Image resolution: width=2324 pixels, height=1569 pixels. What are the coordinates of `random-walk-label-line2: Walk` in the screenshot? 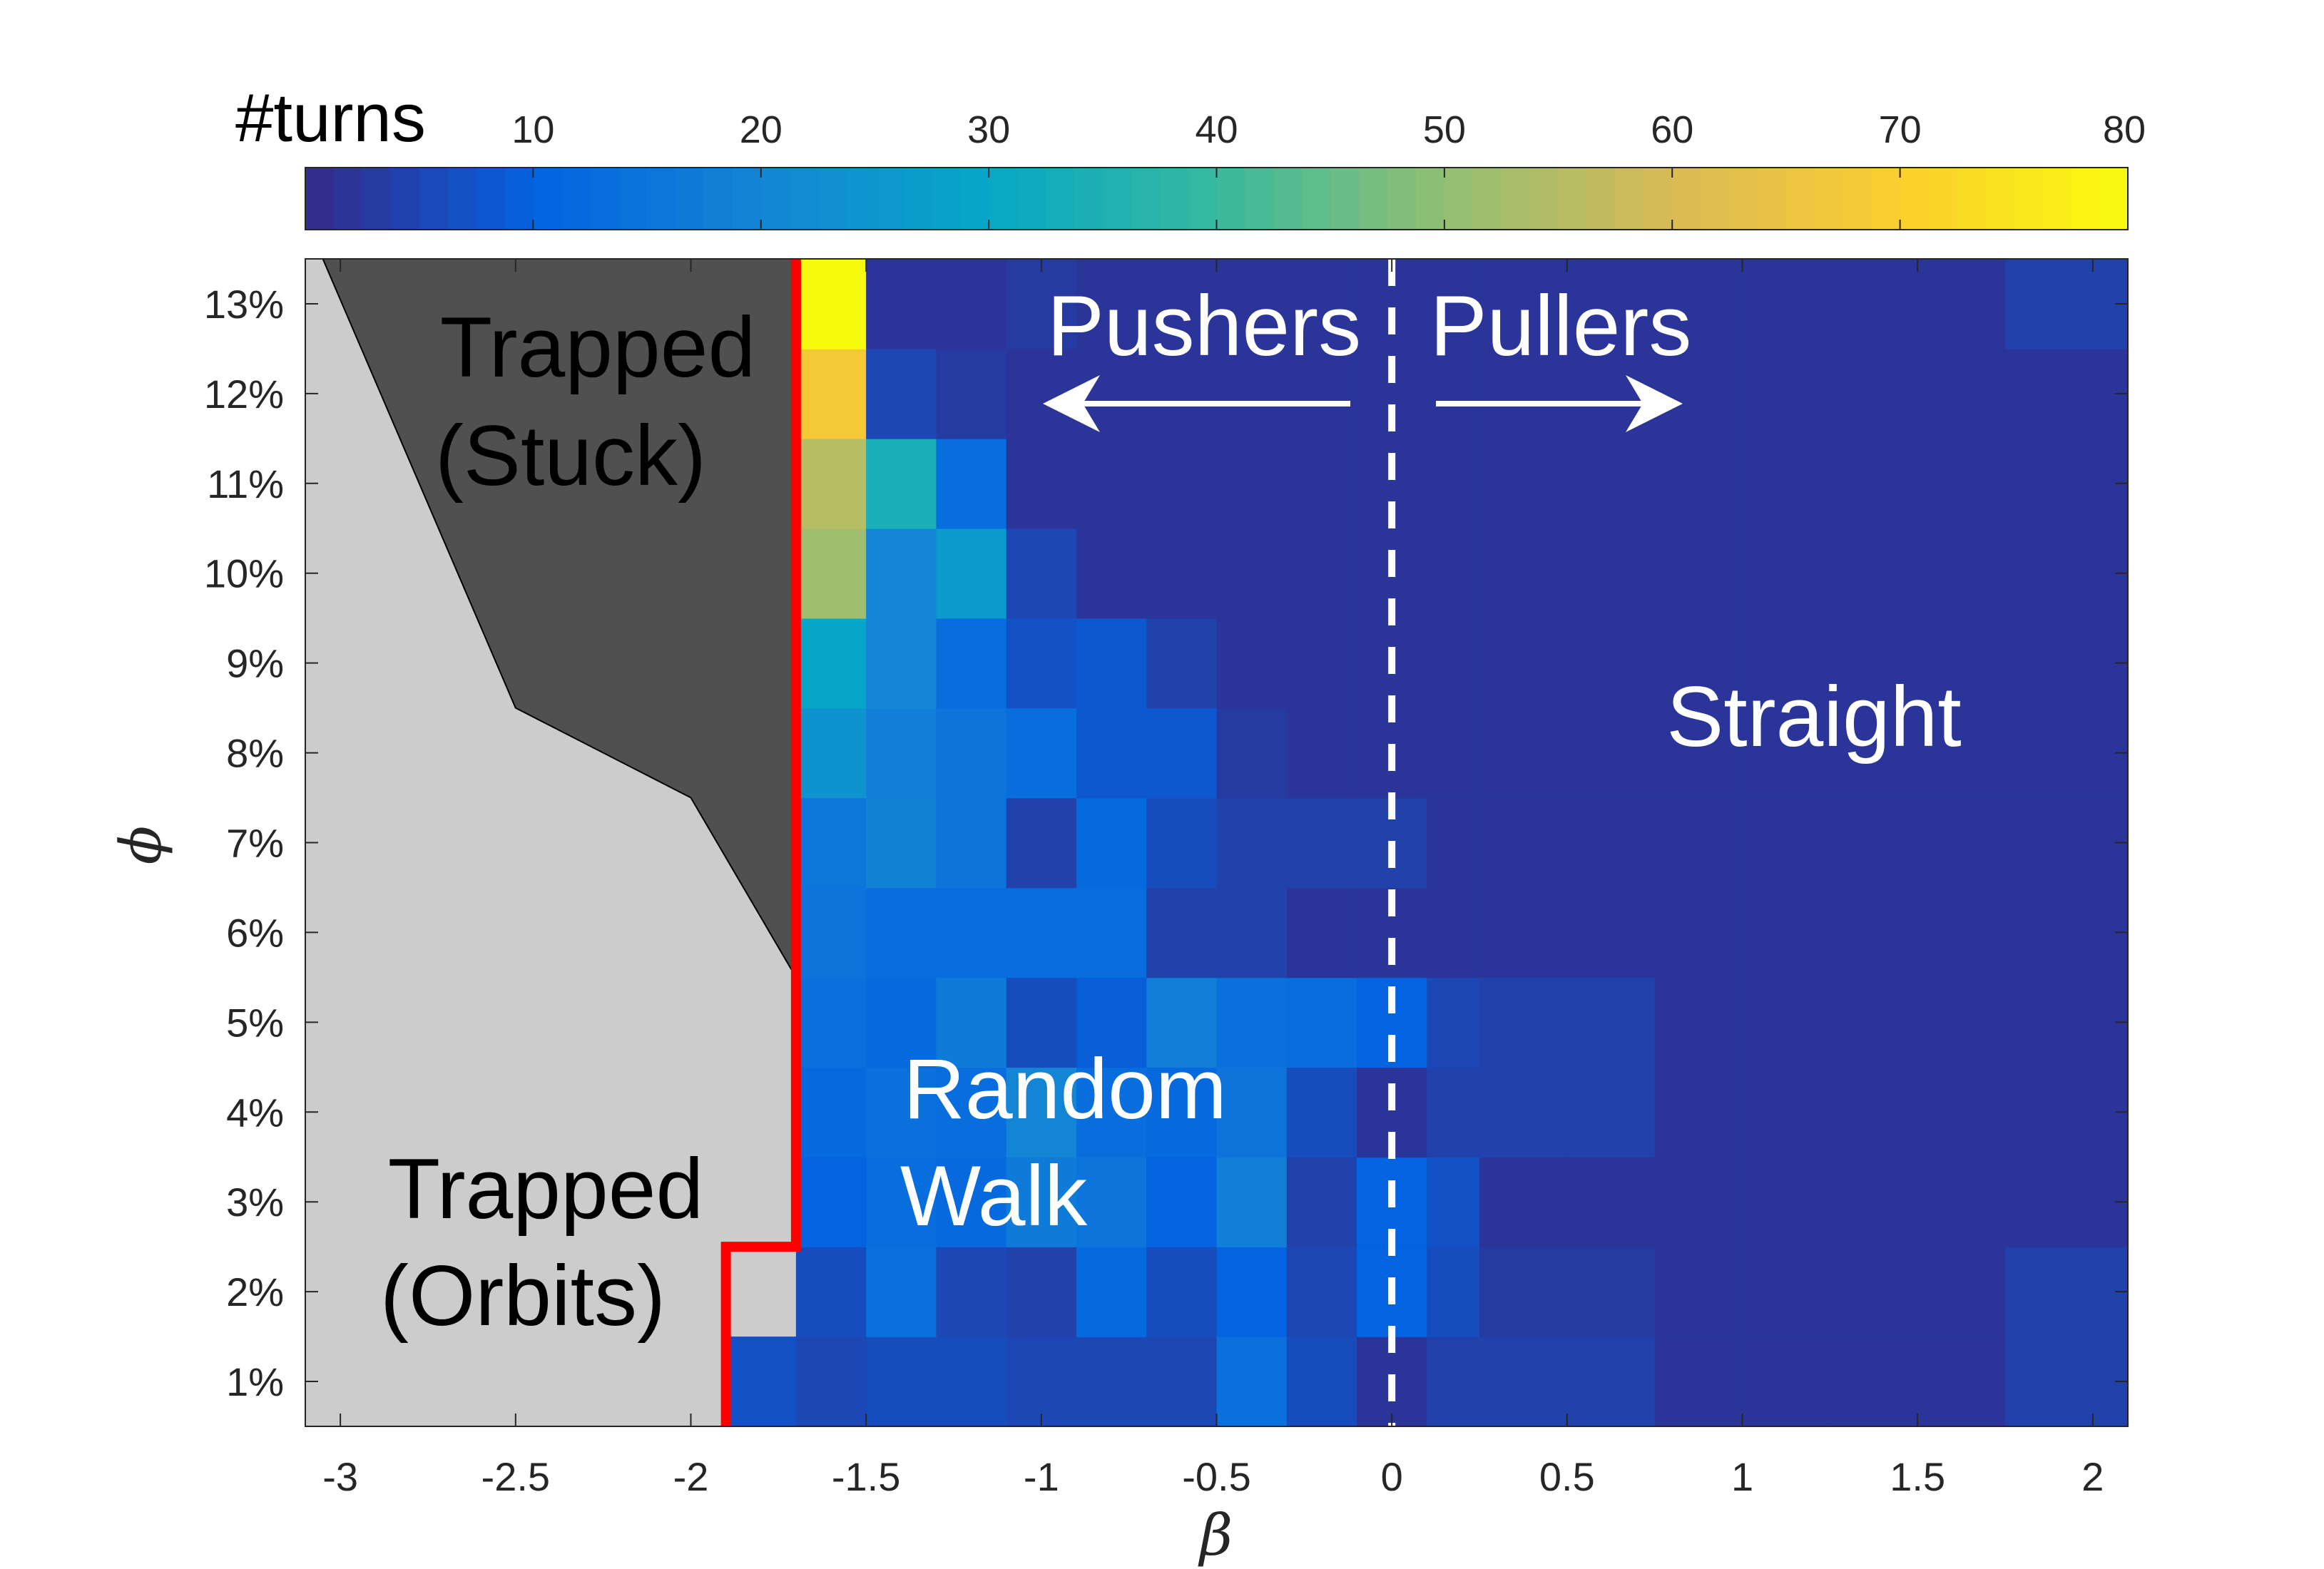 It's located at (994, 1196).